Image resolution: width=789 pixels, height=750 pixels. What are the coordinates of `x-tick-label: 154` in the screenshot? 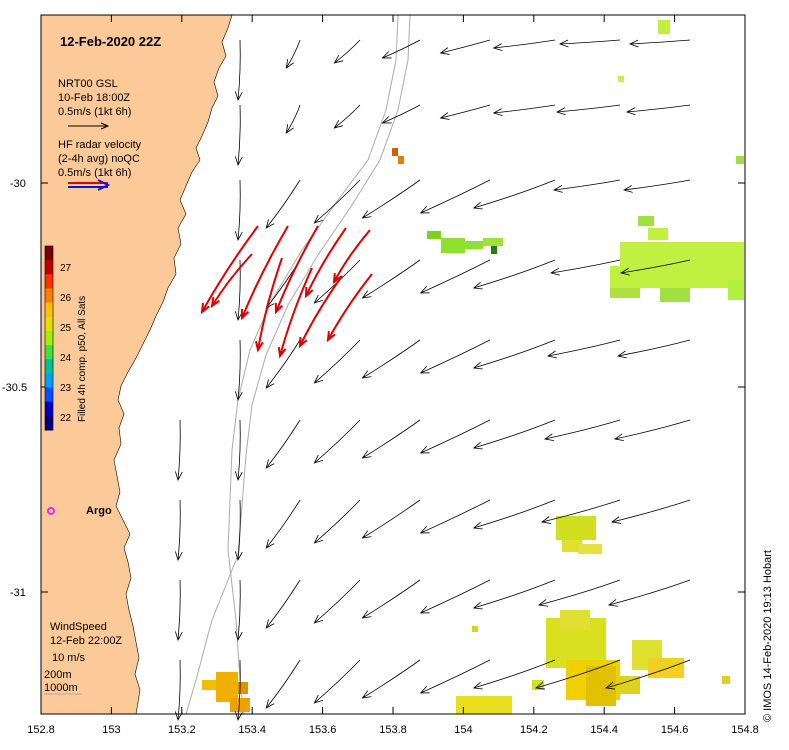 It's located at (463, 730).